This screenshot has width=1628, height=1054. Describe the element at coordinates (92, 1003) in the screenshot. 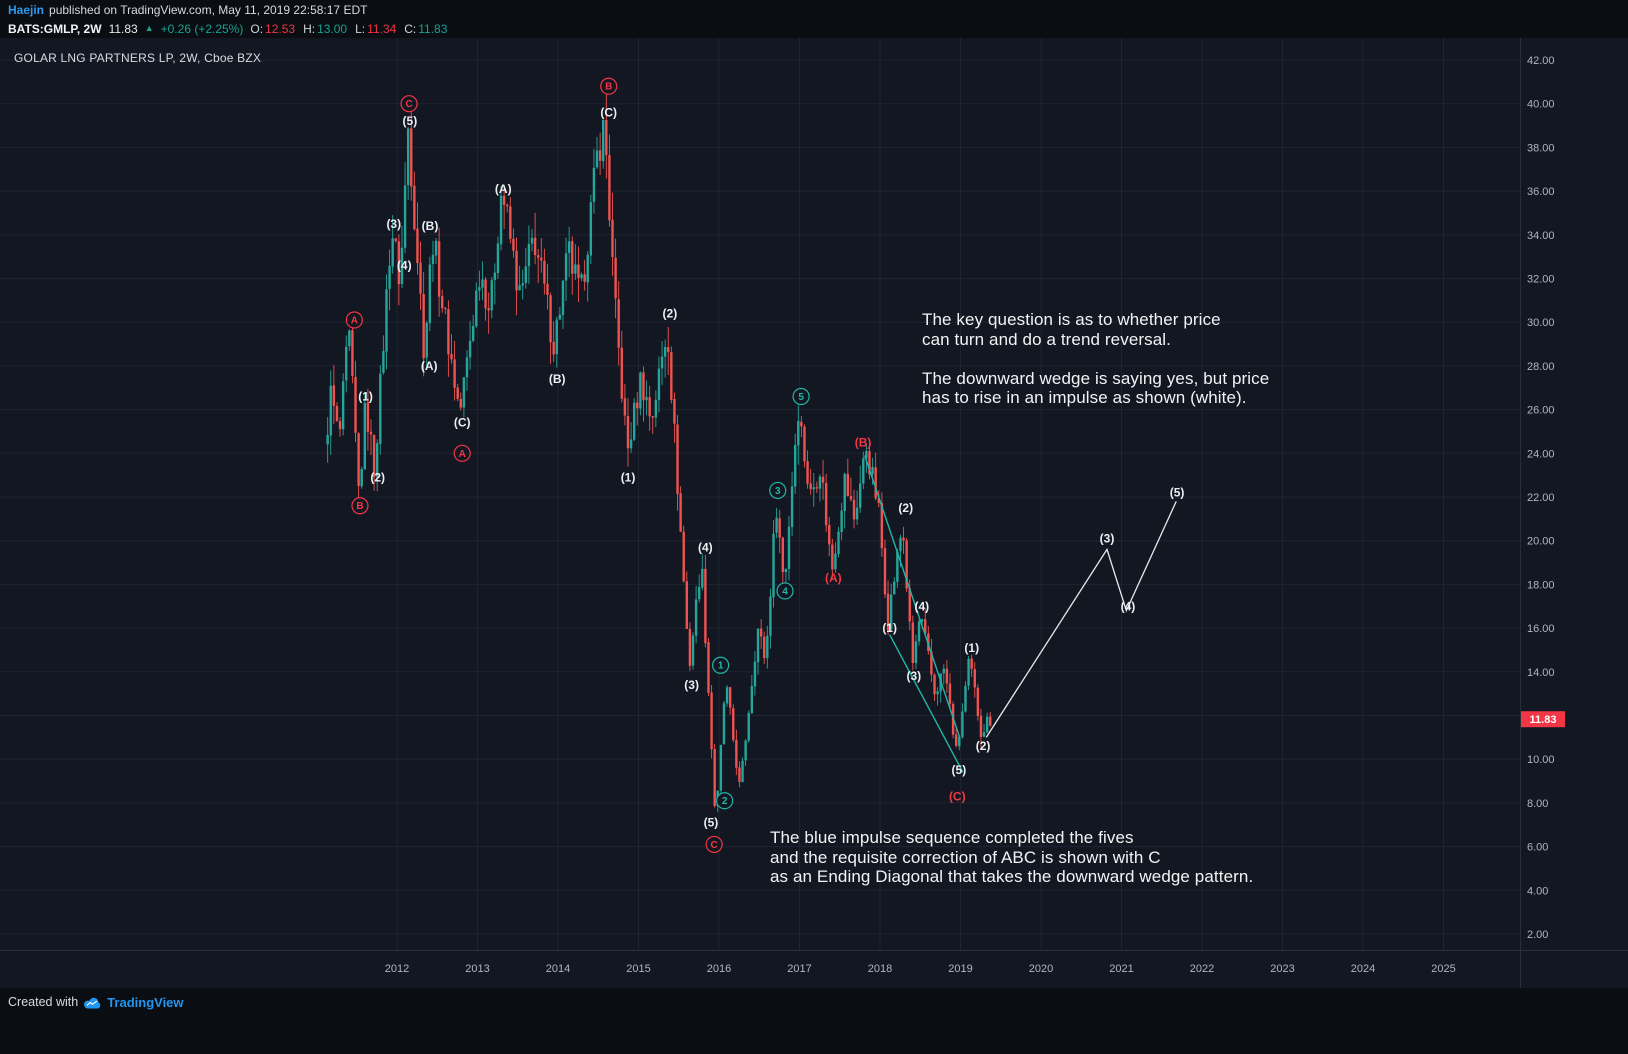

I see `tradingview-logo-icon` at that location.